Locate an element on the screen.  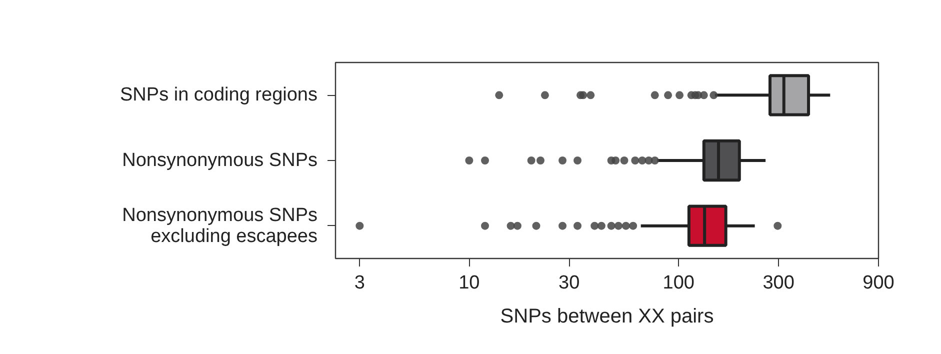
y-tick-label: Nonsynonymous SNPs excluding escapees is located at coordinates (220, 225).